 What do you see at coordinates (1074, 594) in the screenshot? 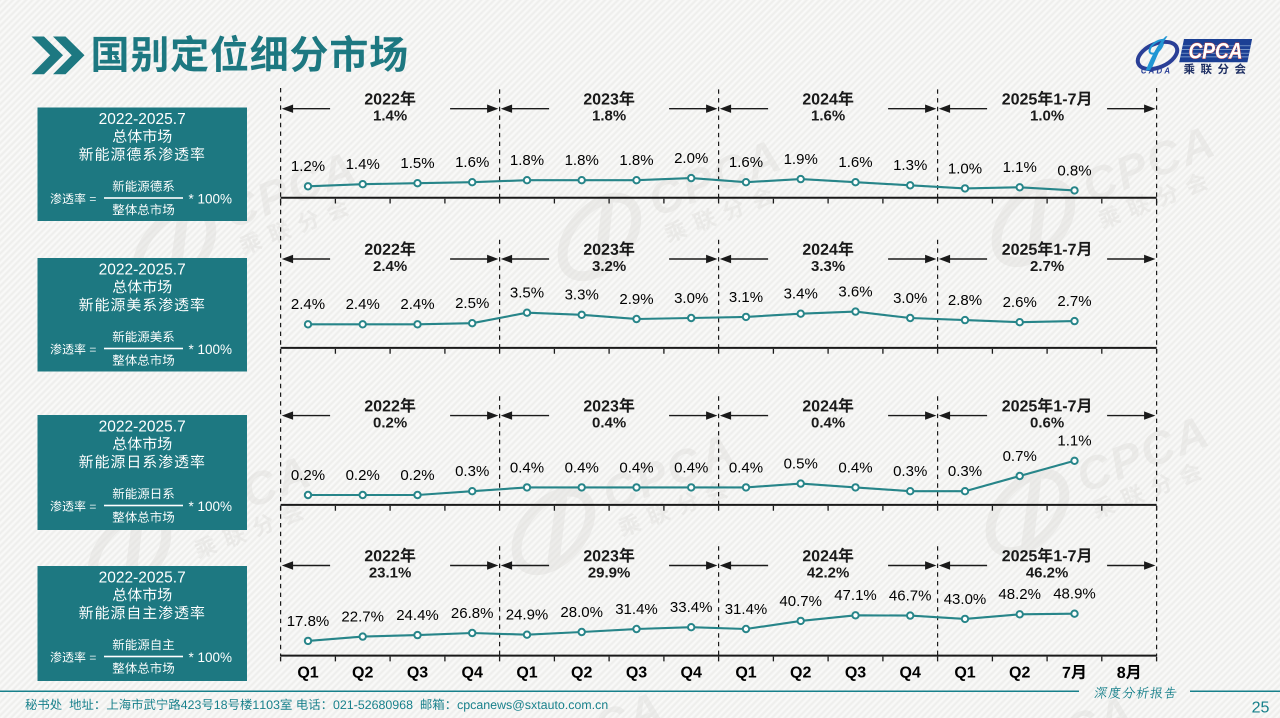
I see `svg-text: 48.9%` at bounding box center [1074, 594].